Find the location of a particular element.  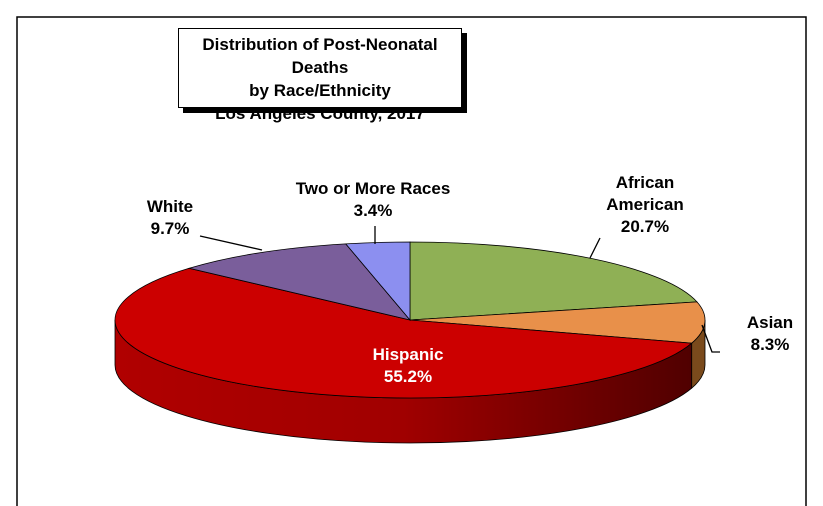

category-label: White is located at coordinates (170, 206).